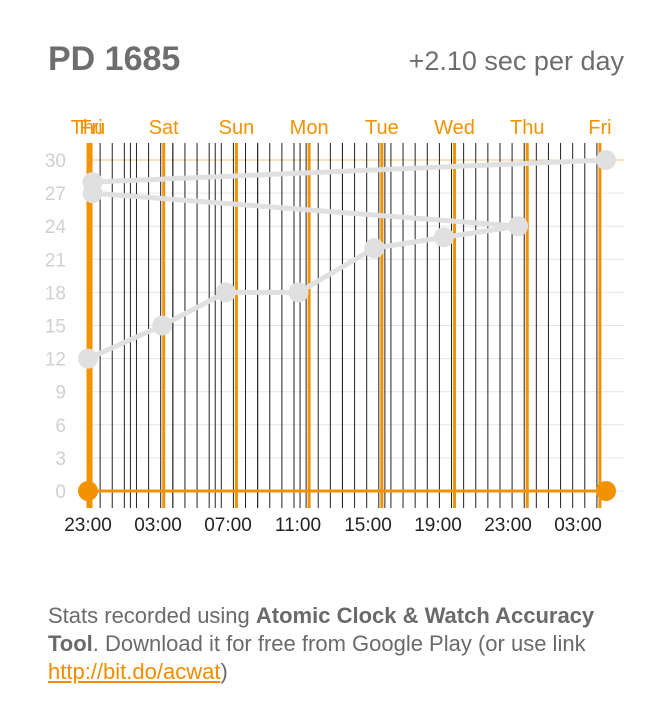  I want to click on y-tick-label: 18, so click(55, 293).